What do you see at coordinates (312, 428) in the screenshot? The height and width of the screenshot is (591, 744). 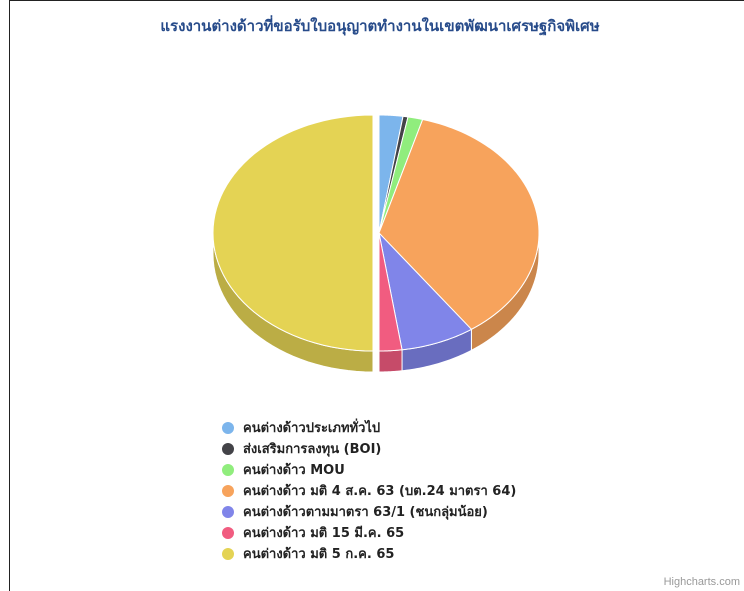 I see `legend-label: คนต่างด้าวประเภททั่วไป` at bounding box center [312, 428].